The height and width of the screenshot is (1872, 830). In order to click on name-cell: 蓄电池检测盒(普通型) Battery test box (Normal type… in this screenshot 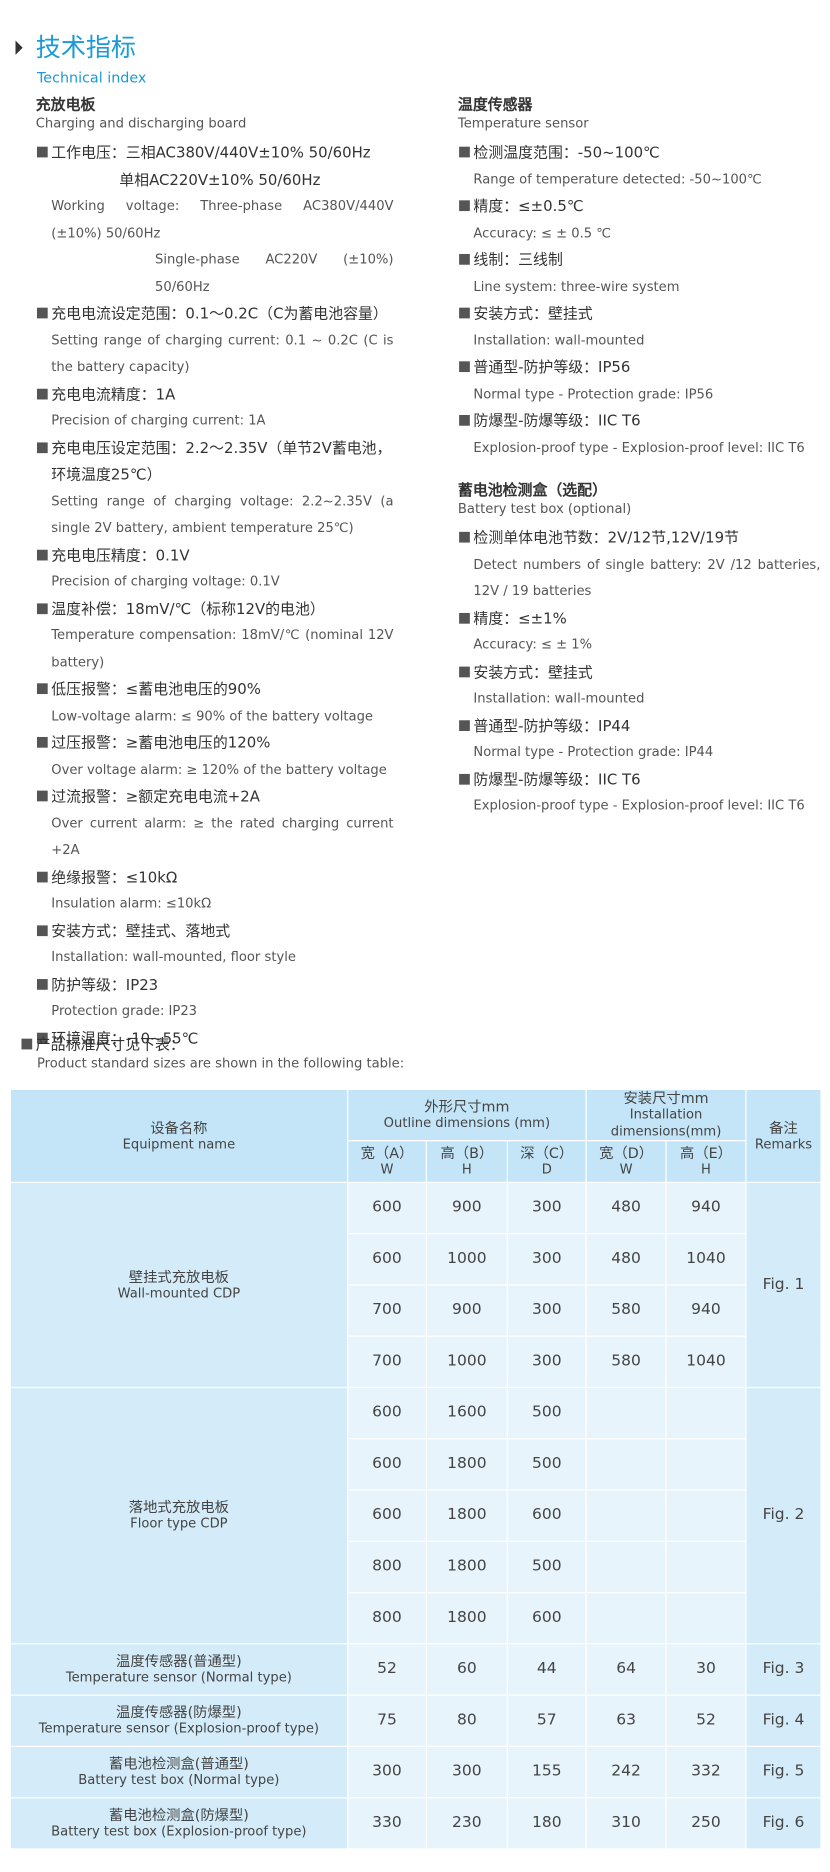, I will do `click(179, 1772)`.